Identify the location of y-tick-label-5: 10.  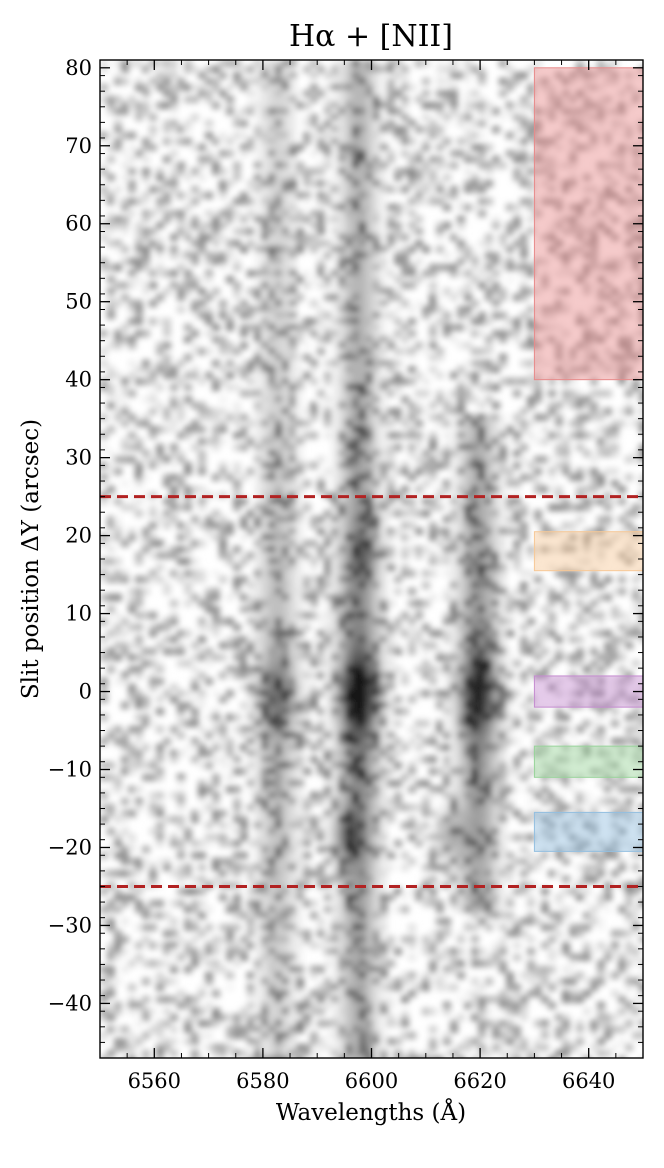
(78, 614).